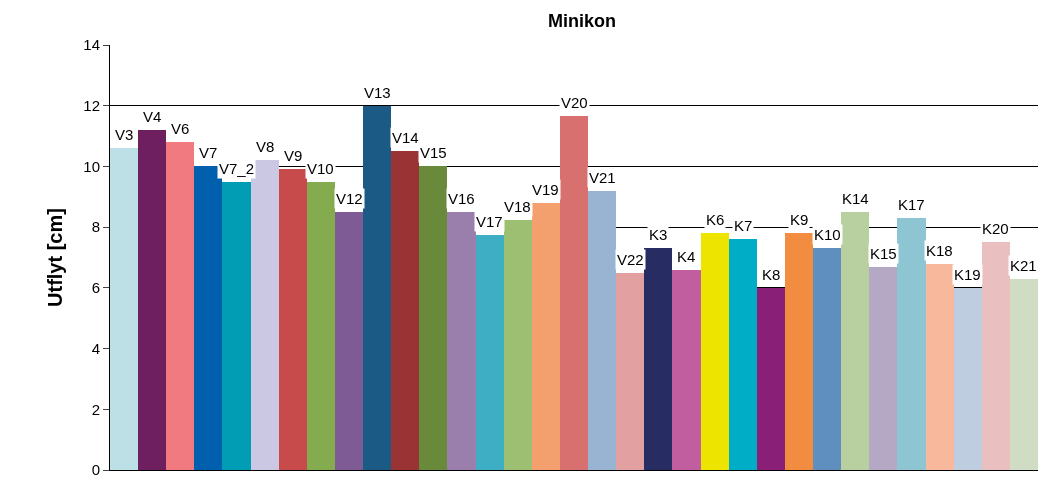 Image resolution: width=1058 pixels, height=488 pixels. What do you see at coordinates (377, 92) in the screenshot?
I see `x-tick-label: V13` at bounding box center [377, 92].